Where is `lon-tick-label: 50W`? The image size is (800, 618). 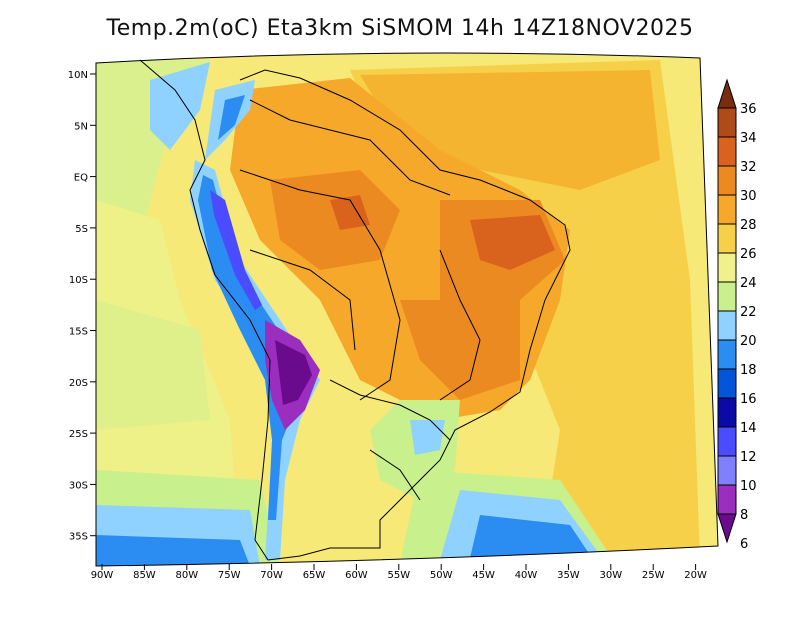
lon-tick-label: 50W is located at coordinates (441, 575).